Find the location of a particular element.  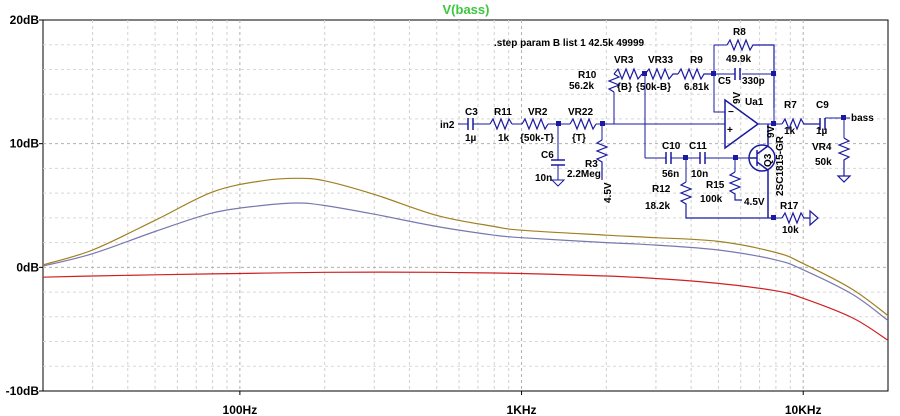

node-r3 is located at coordinates (602, 123).